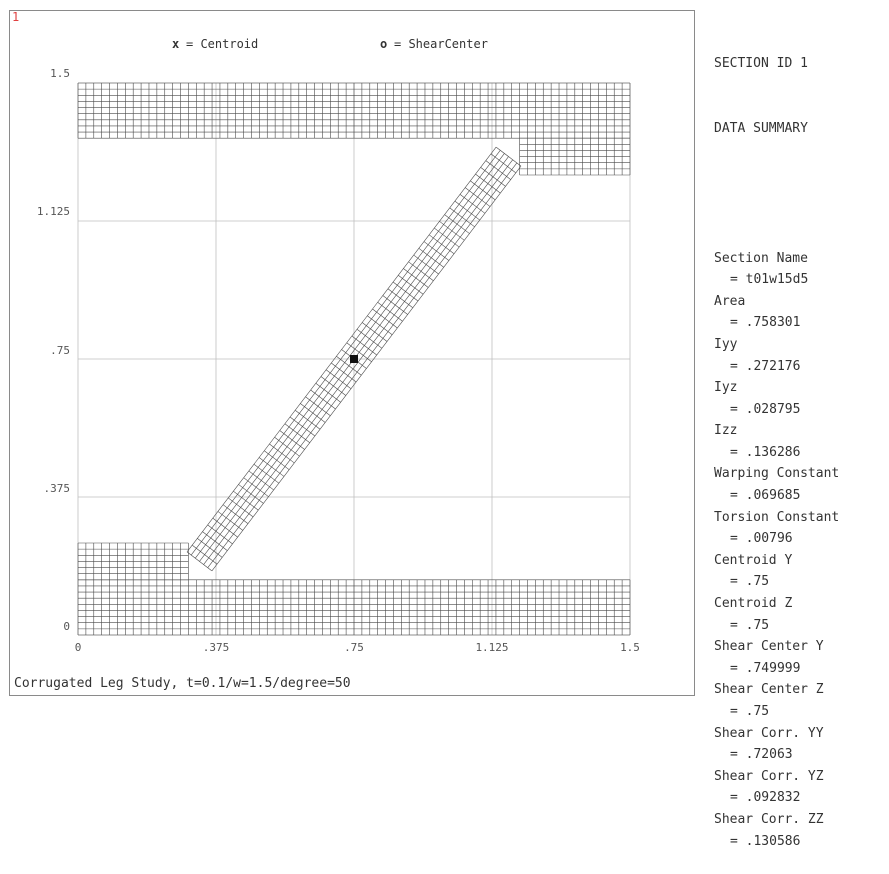 This screenshot has height=874, width=889. I want to click on x-tick-label: .375, so click(216, 647).